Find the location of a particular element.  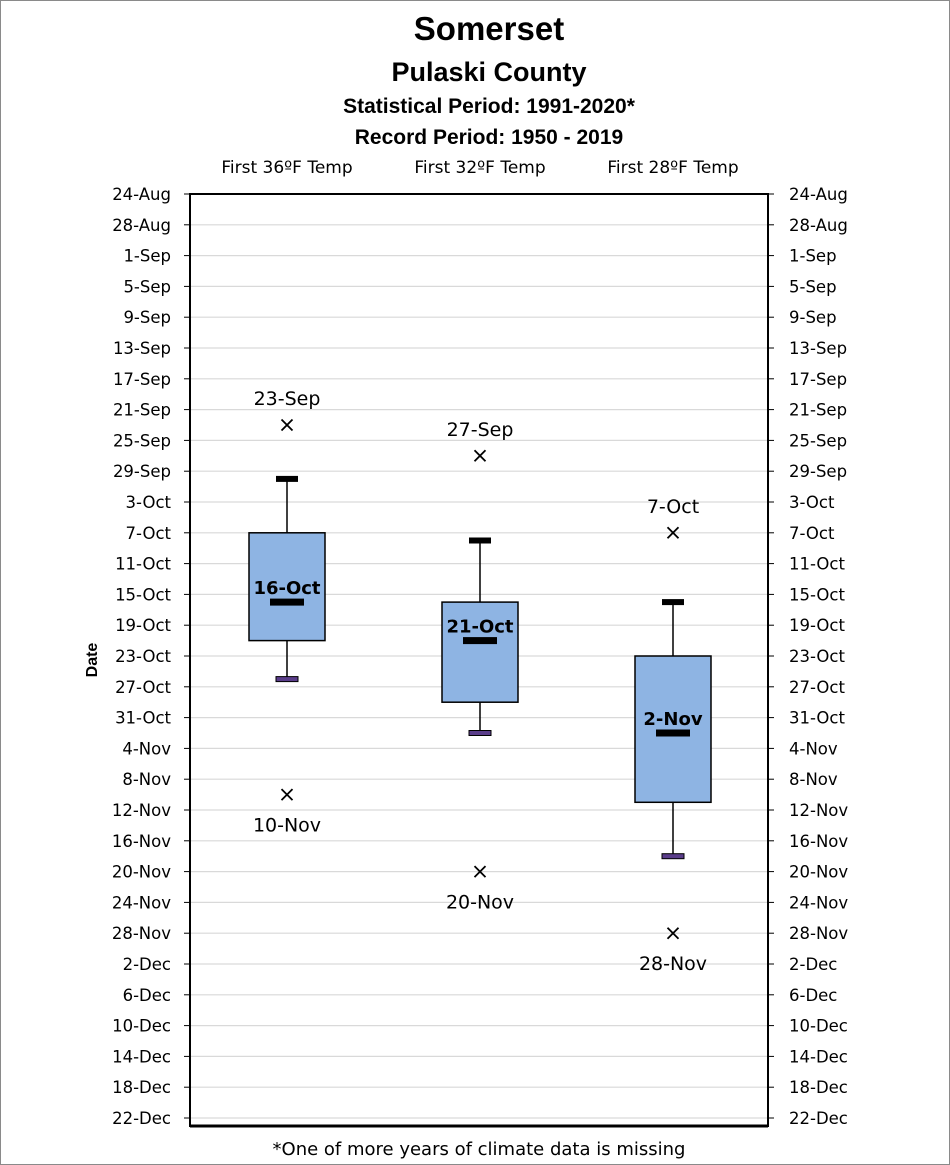

chart-title: Somerset is located at coordinates (489, 28).